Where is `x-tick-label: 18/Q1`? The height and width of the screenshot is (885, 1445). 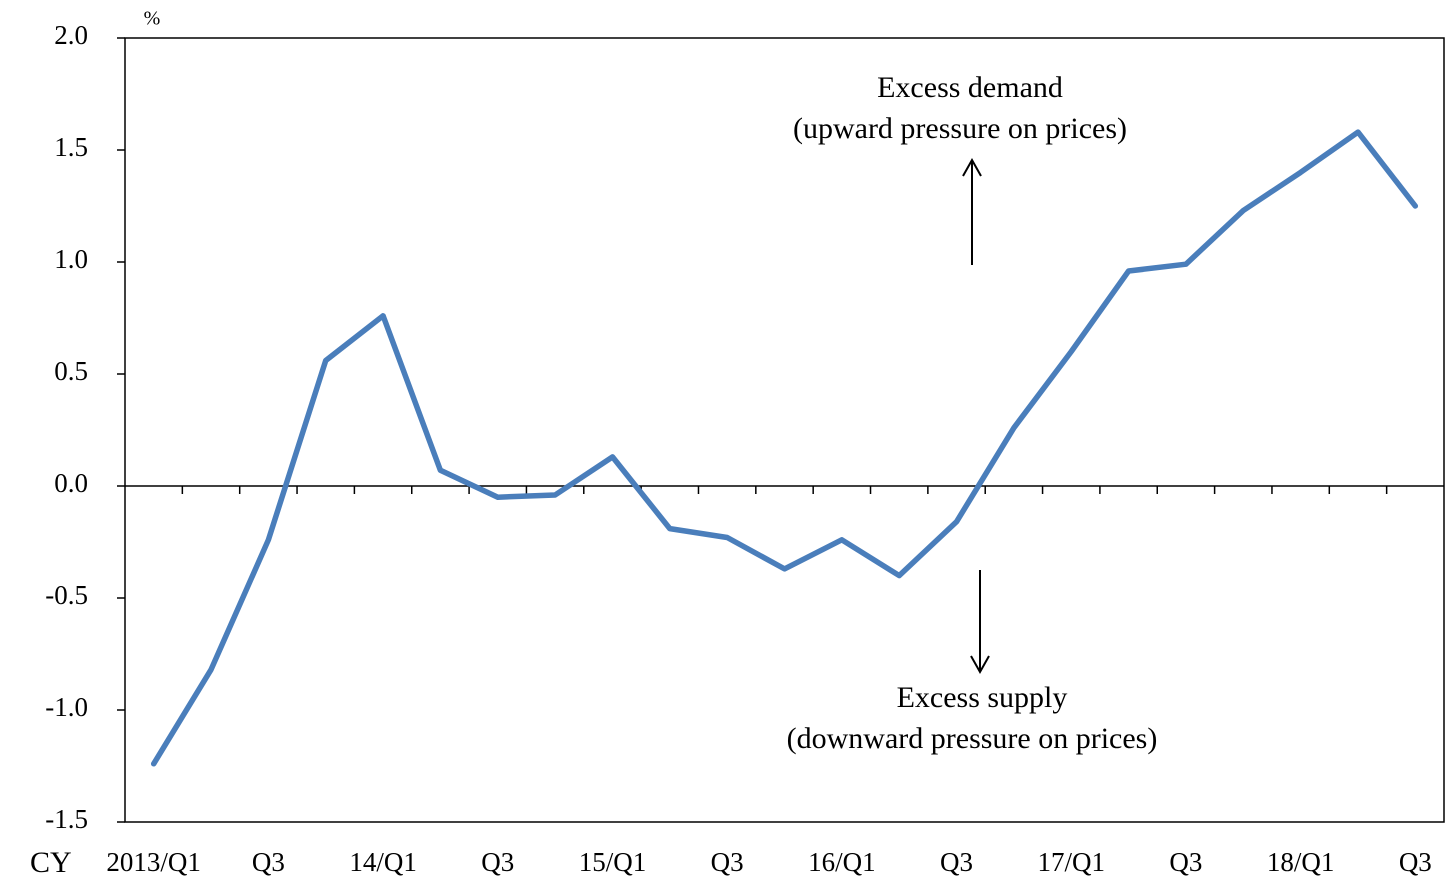 x-tick-label: 18/Q1 is located at coordinates (1301, 862).